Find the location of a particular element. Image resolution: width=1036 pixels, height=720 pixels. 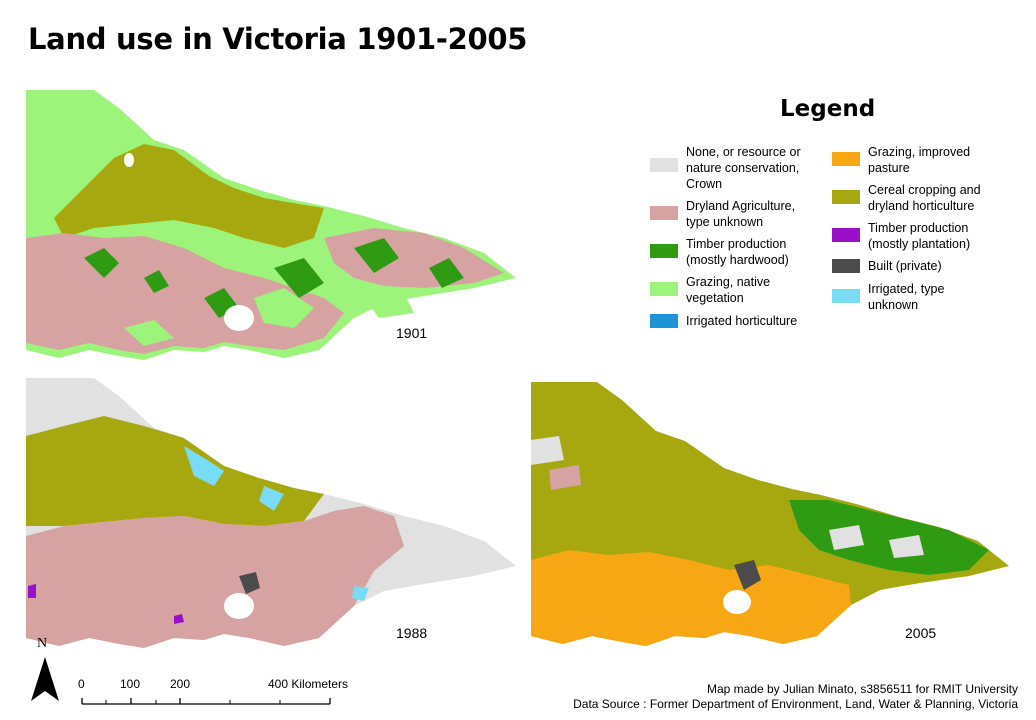

north-arrow-icon is located at coordinates (45, 679).